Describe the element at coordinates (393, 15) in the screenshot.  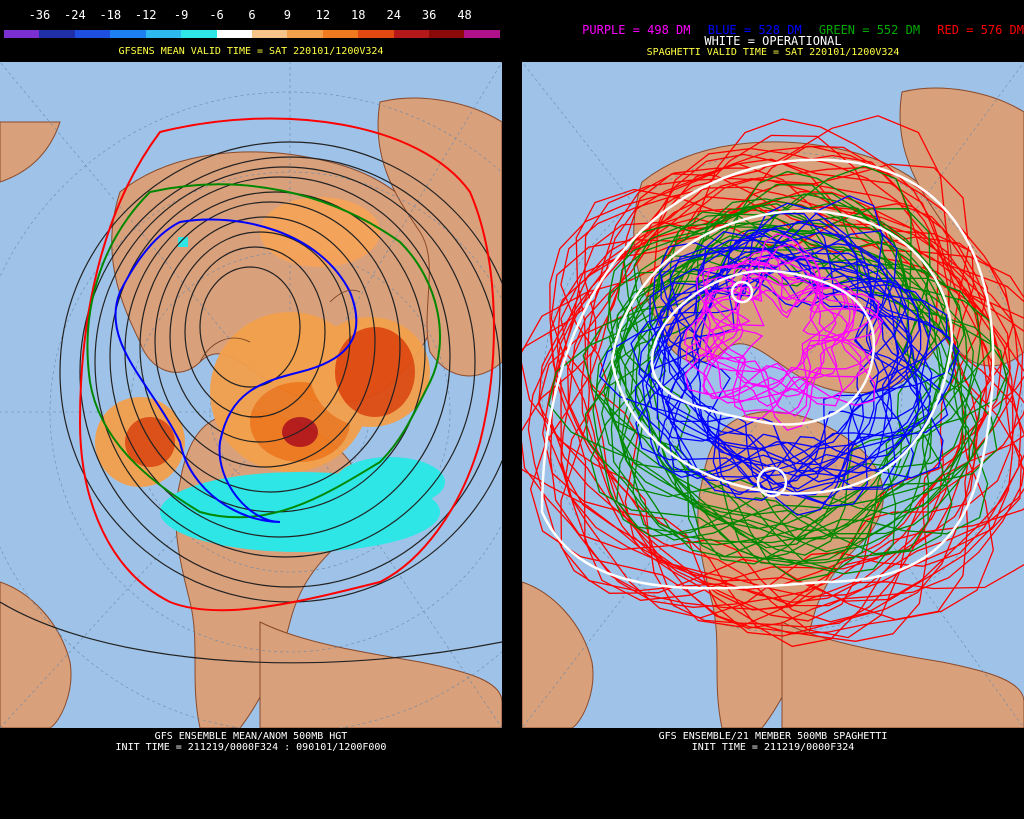
I see `colorbar-label: 24` at that location.